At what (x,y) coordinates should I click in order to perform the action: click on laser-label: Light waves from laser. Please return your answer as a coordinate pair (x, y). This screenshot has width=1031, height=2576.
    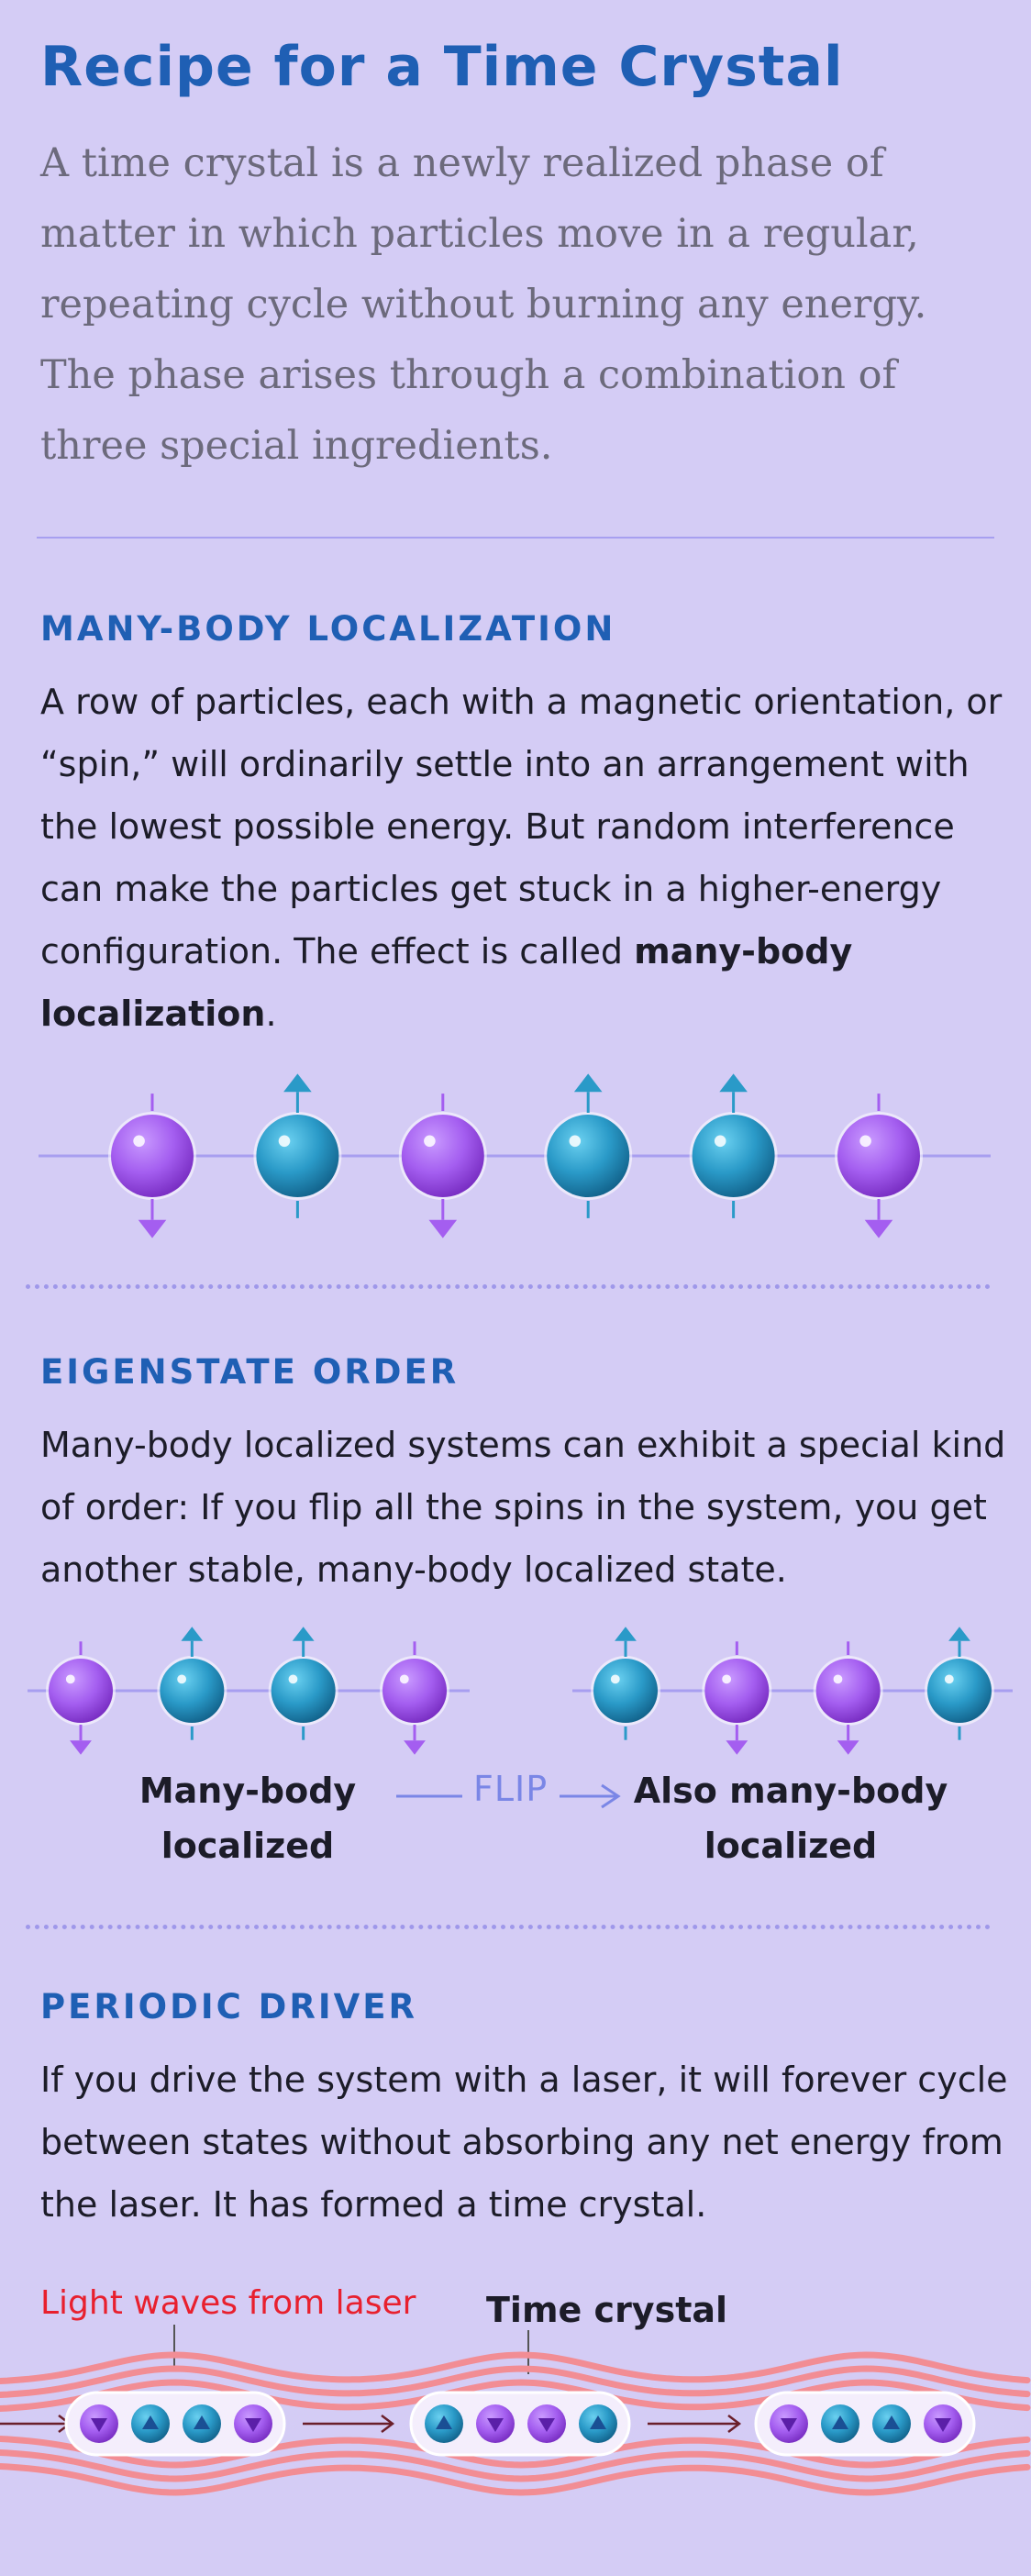
    Looking at the image, I should click on (228, 2303).